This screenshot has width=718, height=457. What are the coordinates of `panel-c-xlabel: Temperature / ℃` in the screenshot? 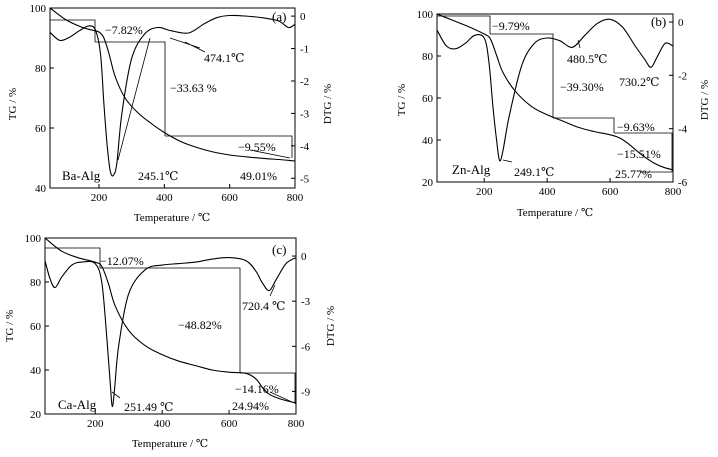 It's located at (170, 444).